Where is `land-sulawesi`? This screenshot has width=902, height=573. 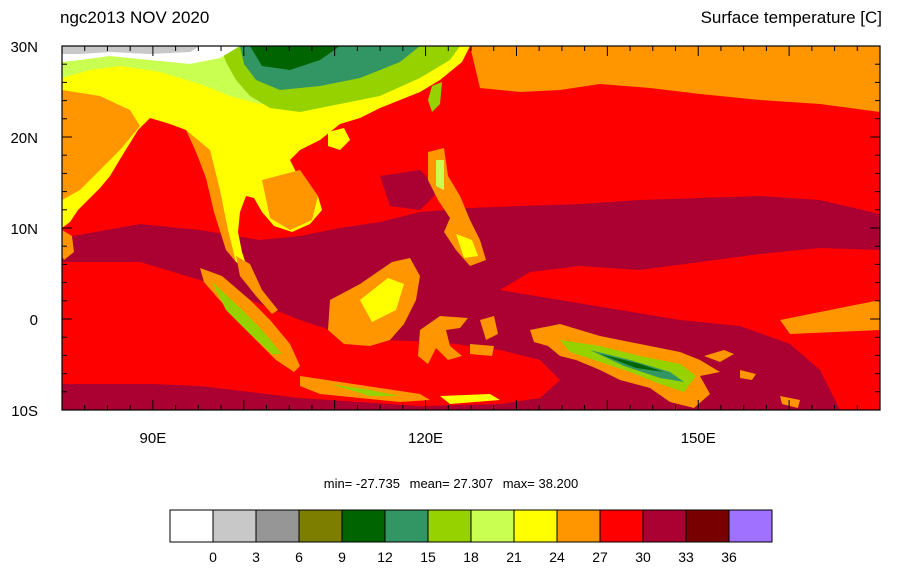 land-sulawesi is located at coordinates (443, 340).